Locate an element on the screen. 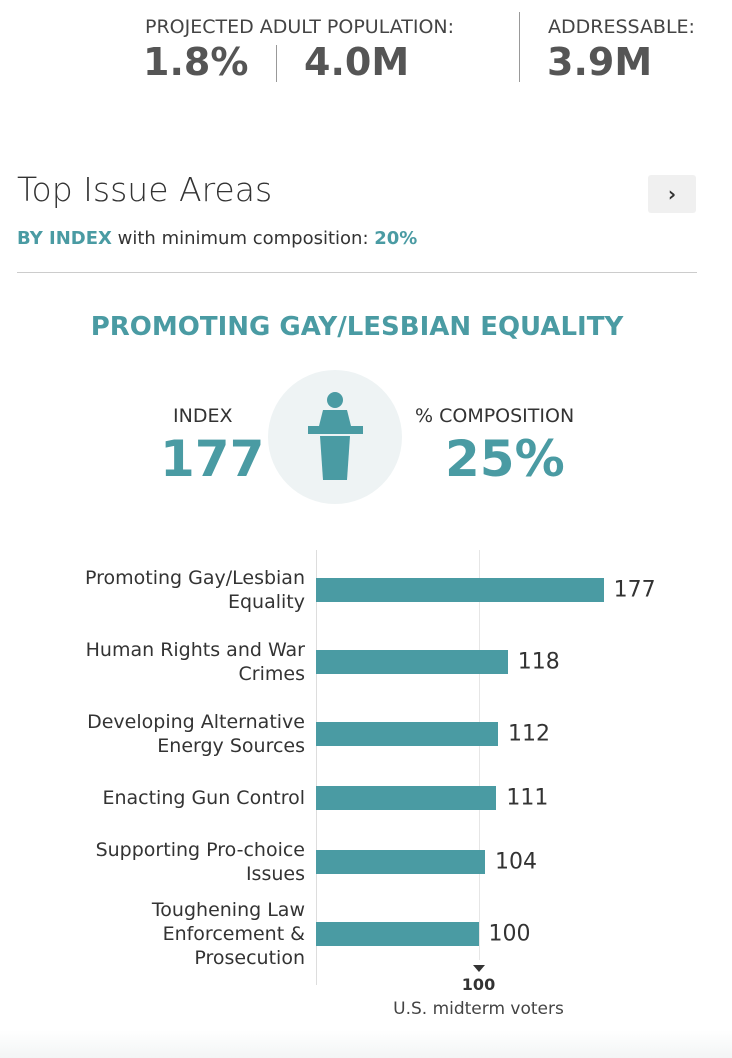 Image resolution: width=732 pixels, height=1058 pixels. category-label: Developing Alternative Energy Sources is located at coordinates (196, 734).